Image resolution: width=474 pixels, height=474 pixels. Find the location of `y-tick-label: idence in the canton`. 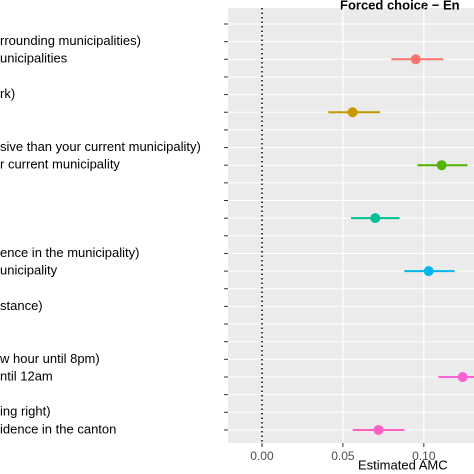

y-tick-label: idence in the canton is located at coordinates (58, 428).